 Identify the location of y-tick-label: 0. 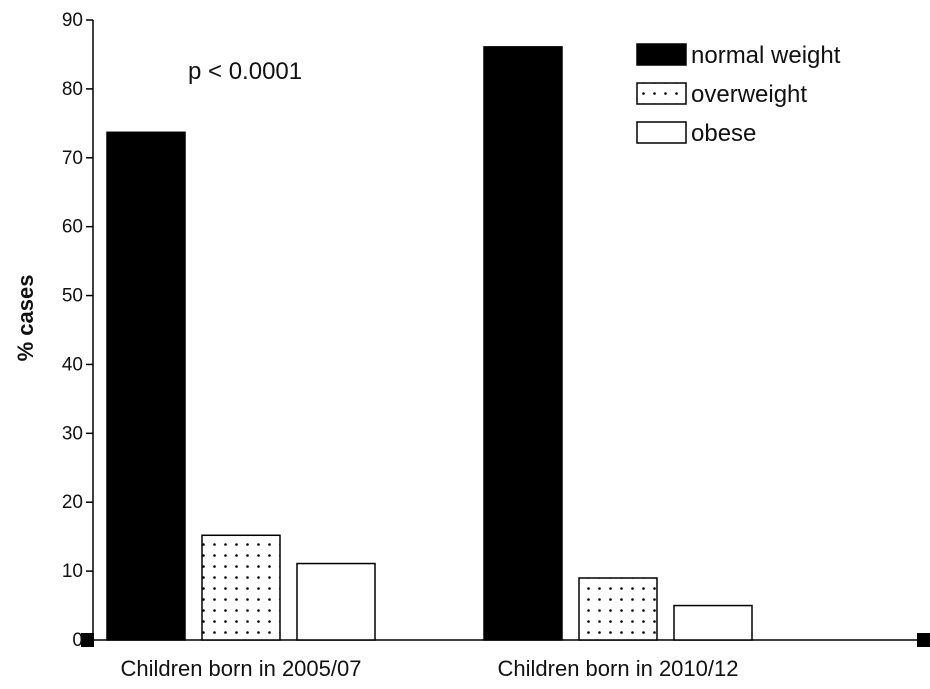
(77, 640).